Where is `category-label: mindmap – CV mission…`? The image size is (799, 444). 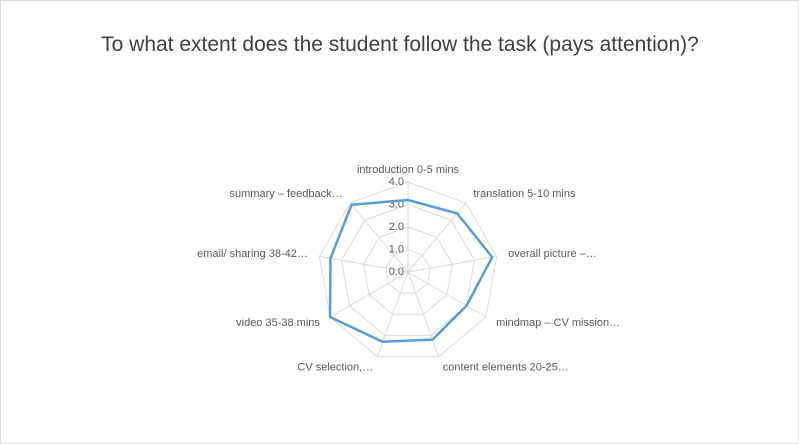 category-label: mindmap – CV mission… is located at coordinates (558, 323).